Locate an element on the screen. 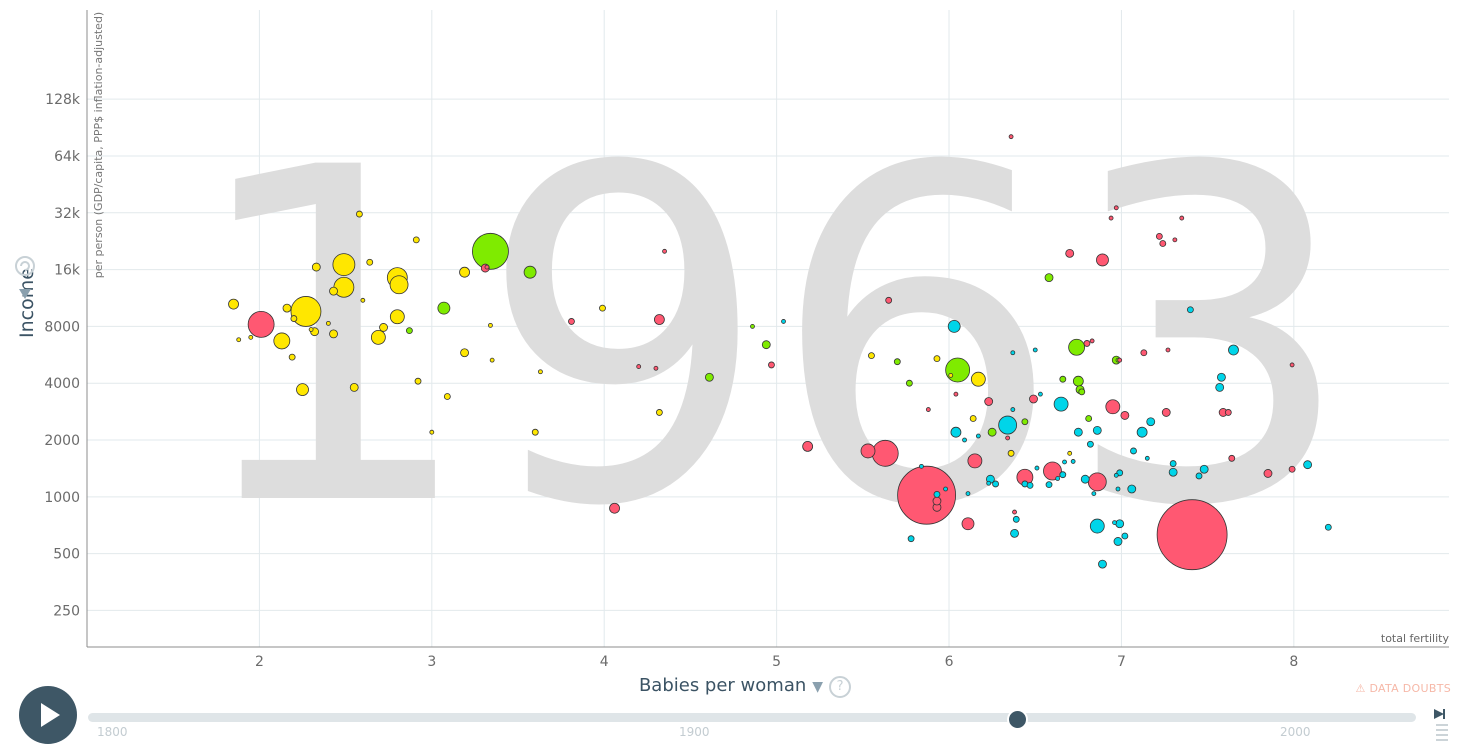 The width and height of the screenshot is (1467, 745). help-icon: ? is located at coordinates (840, 687).